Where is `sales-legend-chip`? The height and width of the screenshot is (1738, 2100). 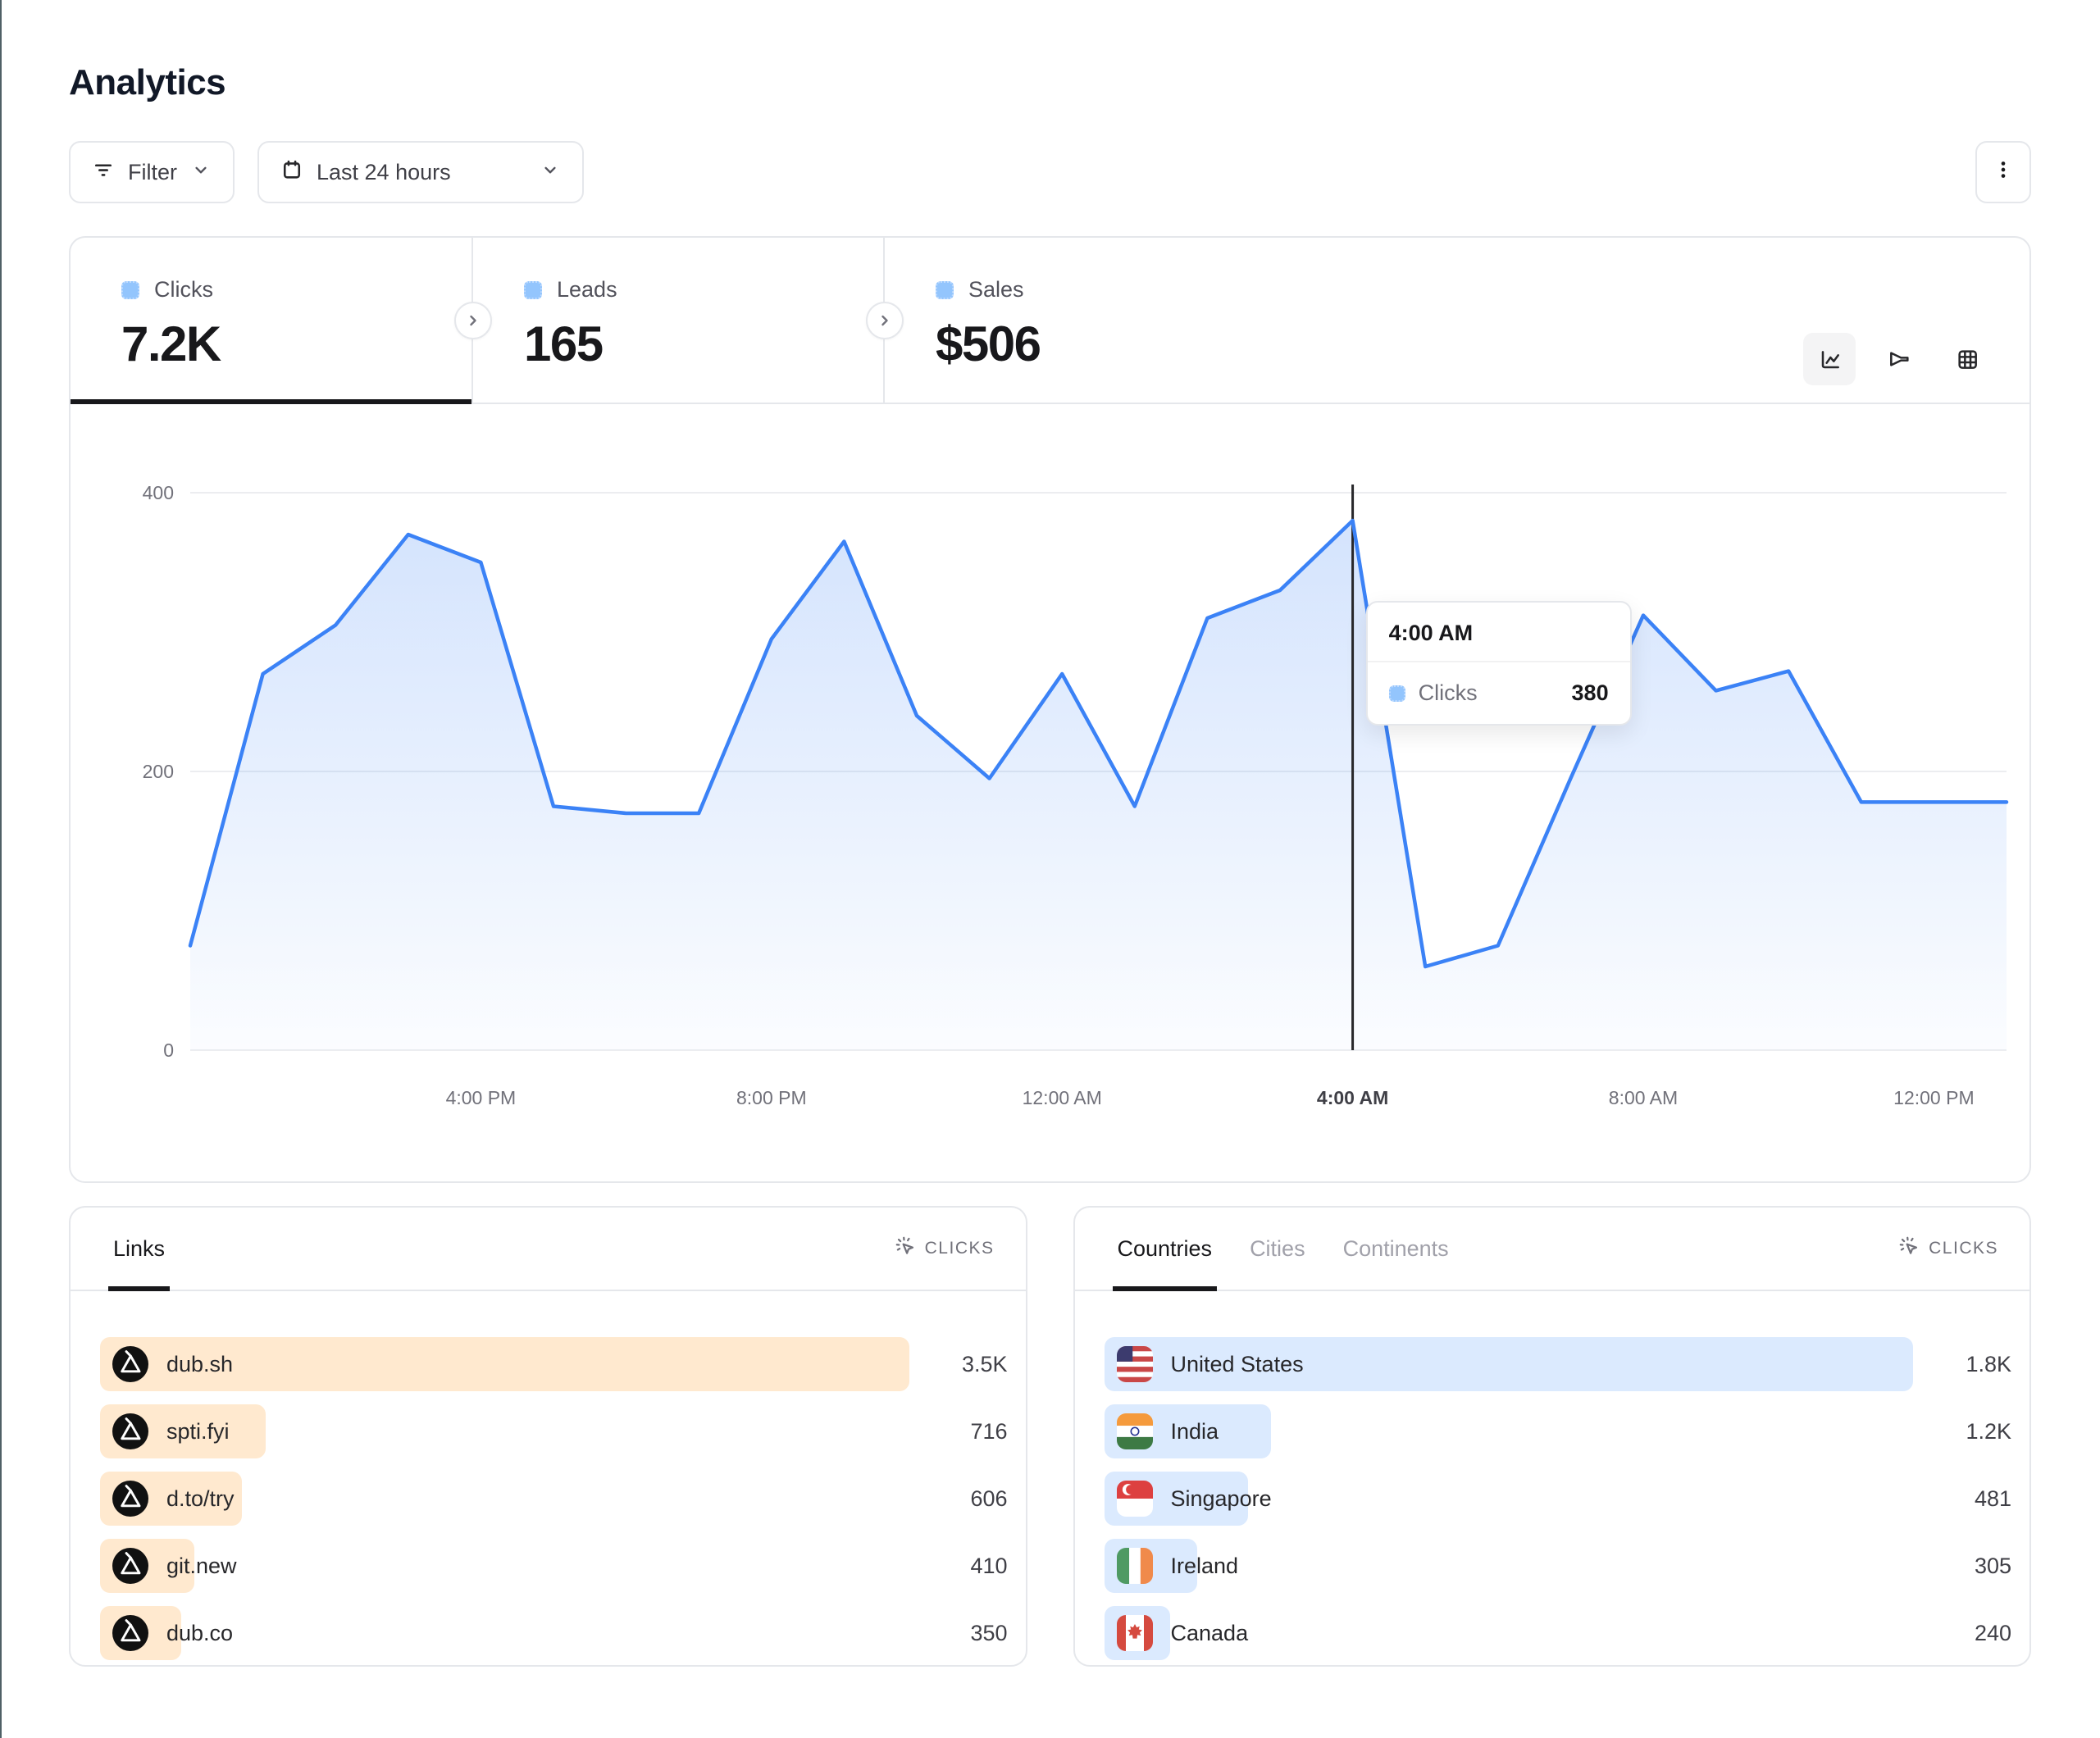 sales-legend-chip is located at coordinates (945, 289).